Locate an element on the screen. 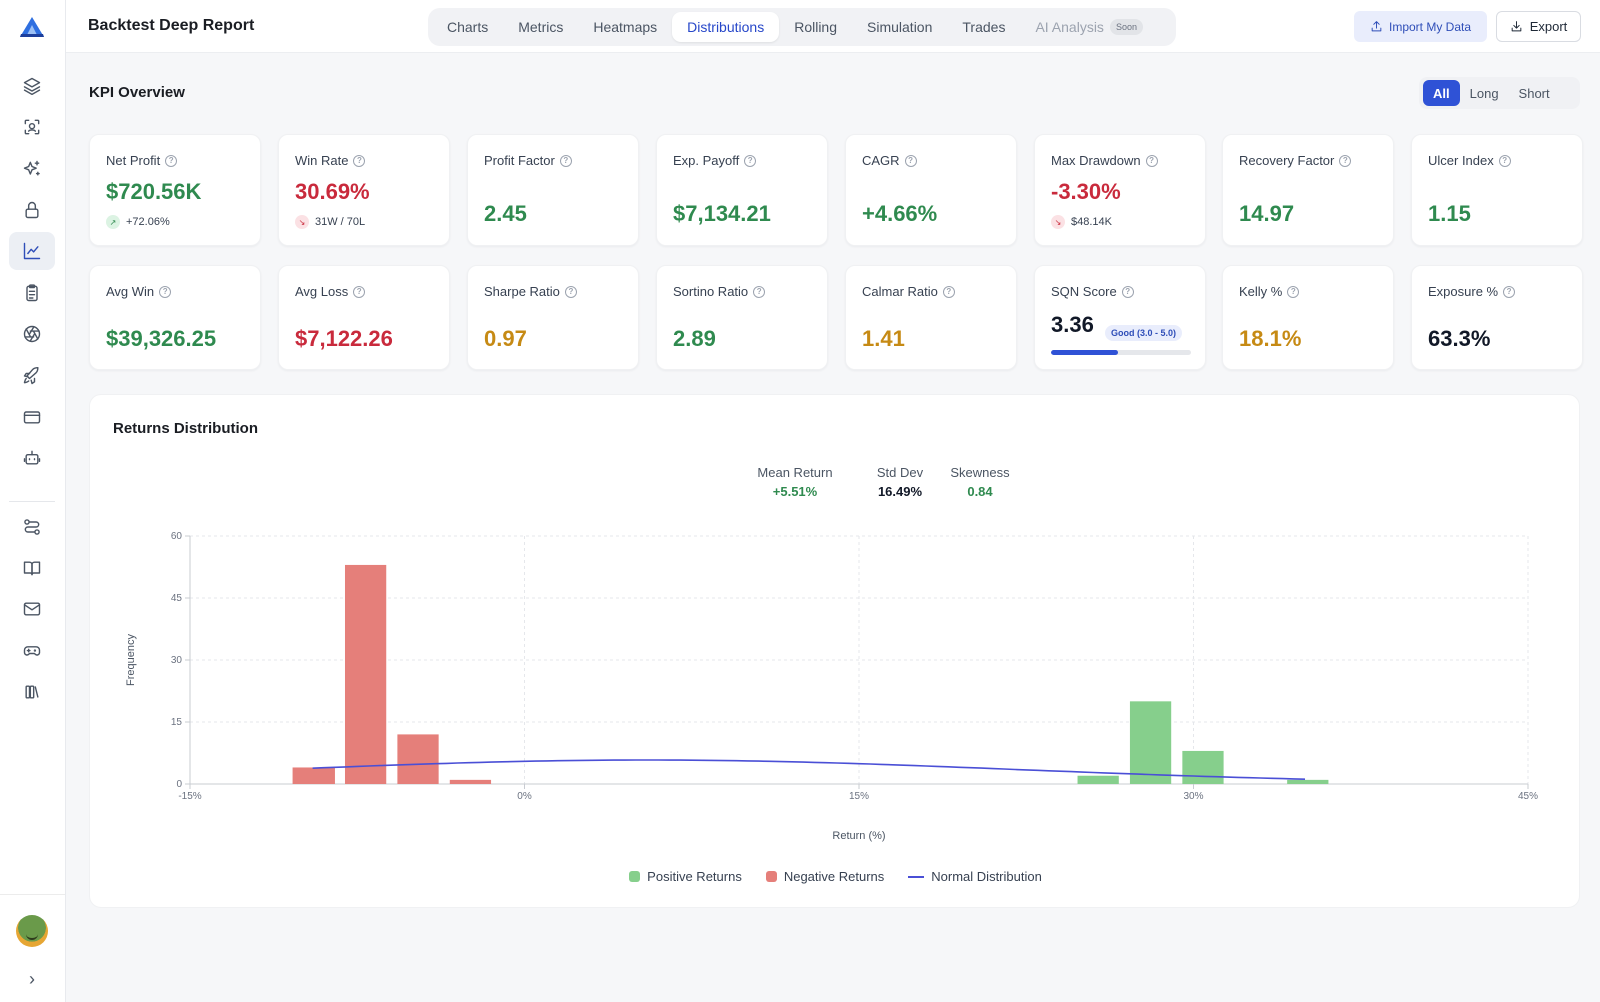 This screenshot has height=1002, width=1600. filter-all: All is located at coordinates (1441, 93).